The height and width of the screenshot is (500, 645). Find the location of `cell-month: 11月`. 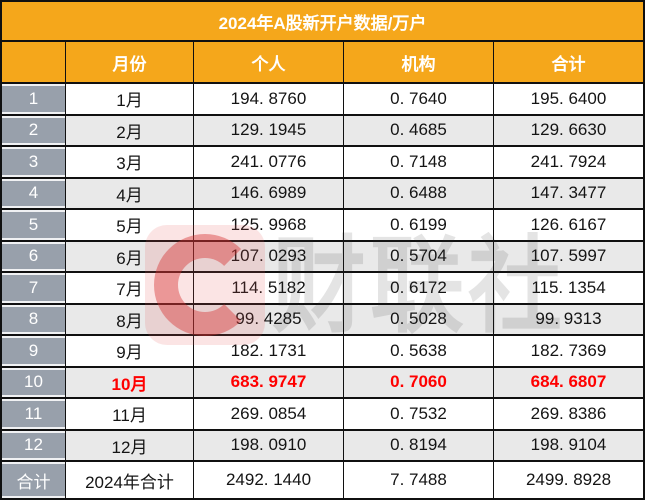

cell-month: 11月 is located at coordinates (130, 414).